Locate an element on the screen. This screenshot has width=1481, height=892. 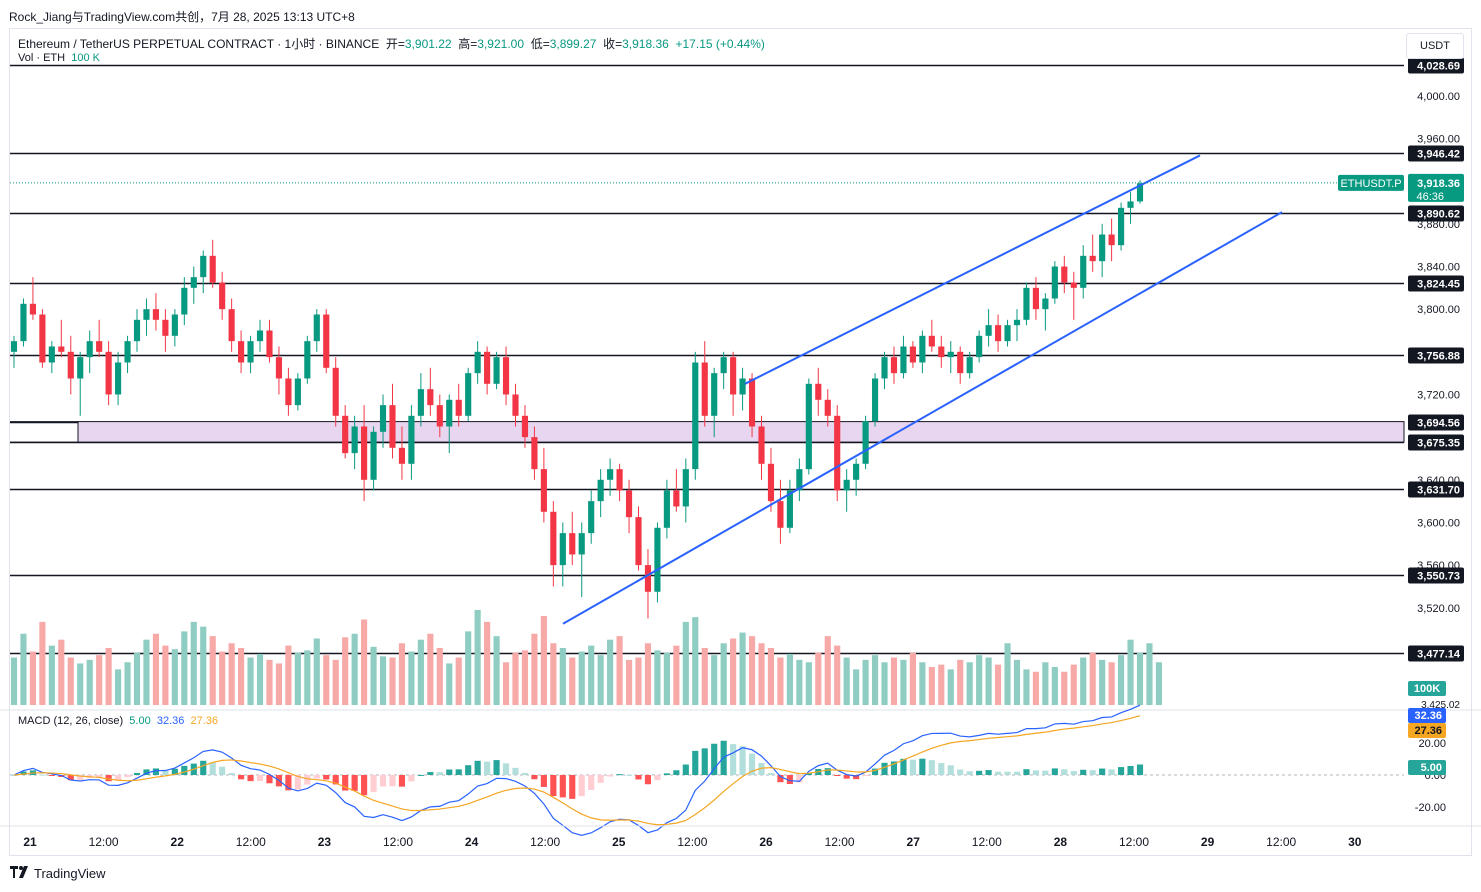
level-label: 3,550.73 is located at coordinates (1438, 577).